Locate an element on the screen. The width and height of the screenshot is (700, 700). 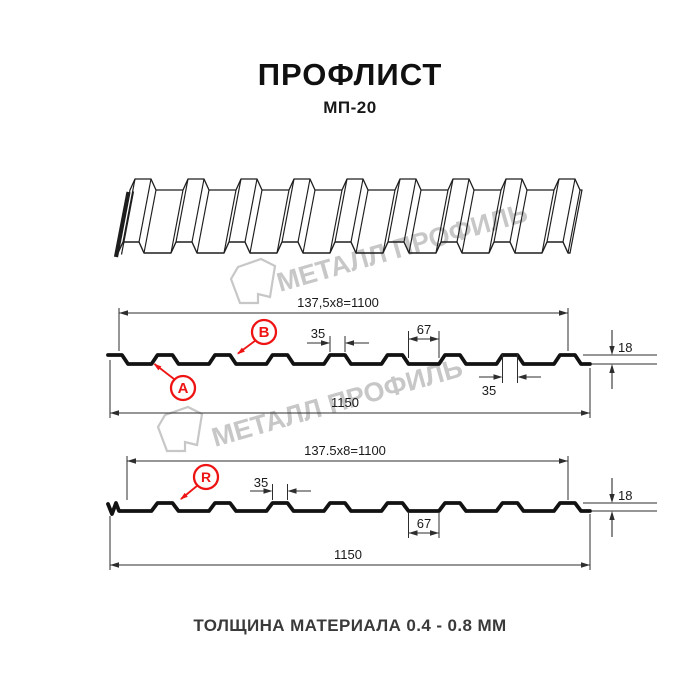
page-title: ПРОФЛИСТ is located at coordinates (350, 74).